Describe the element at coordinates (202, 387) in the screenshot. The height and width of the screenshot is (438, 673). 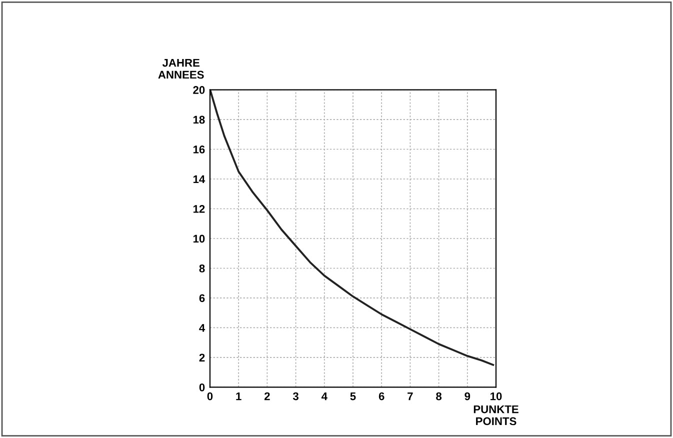
I see `y-tick-label: 0` at that location.